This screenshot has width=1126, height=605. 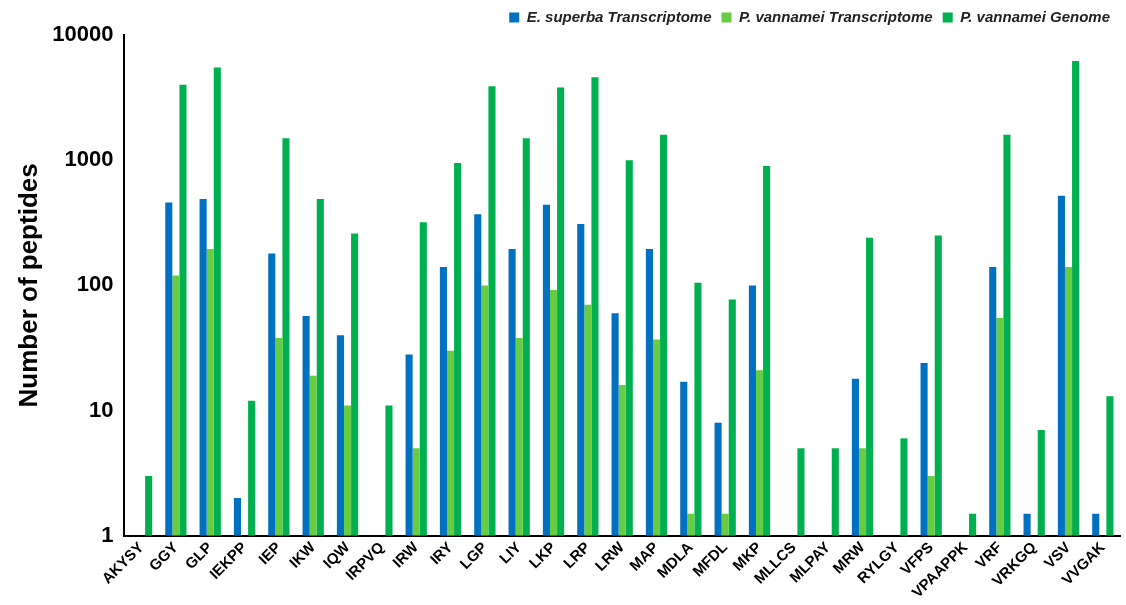 What do you see at coordinates (836, 16) in the screenshot?
I see `legend-label: P. vannamei Transcriptome` at bounding box center [836, 16].